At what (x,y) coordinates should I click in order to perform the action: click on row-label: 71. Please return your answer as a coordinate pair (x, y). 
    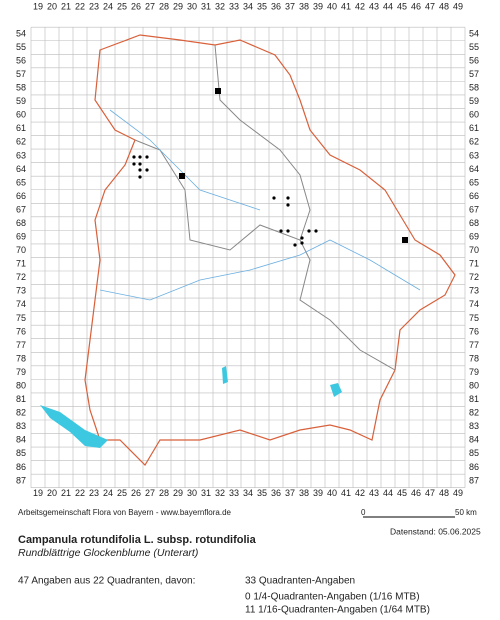
    Looking at the image, I should click on (474, 264).